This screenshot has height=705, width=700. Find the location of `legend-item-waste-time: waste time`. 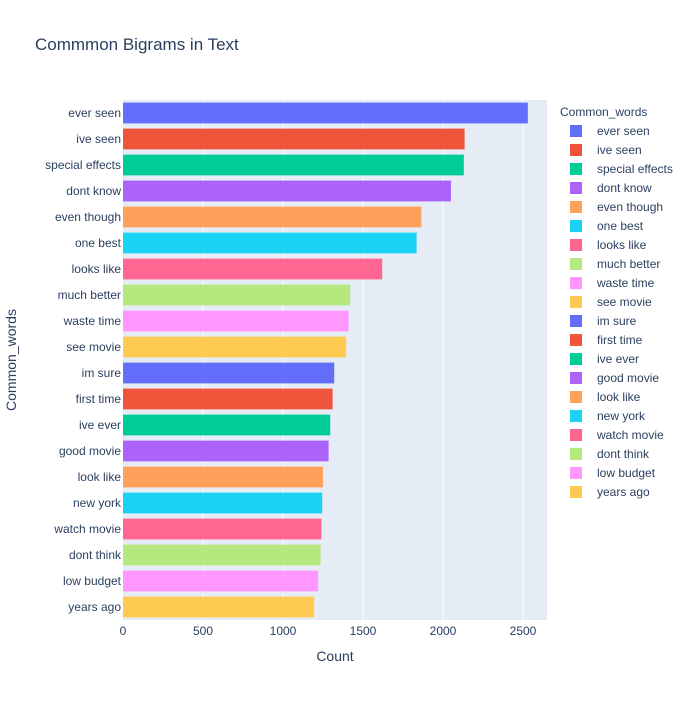

legend-item-waste-time: waste time is located at coordinates (612, 283).